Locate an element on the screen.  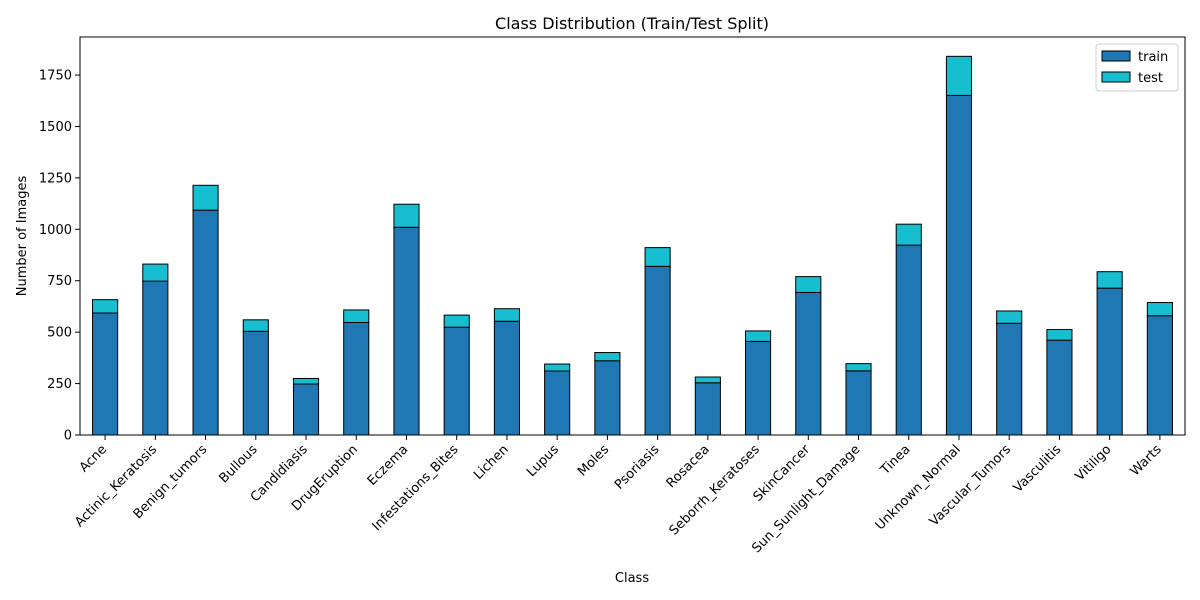
bar-train-warts is located at coordinates (1159, 375).